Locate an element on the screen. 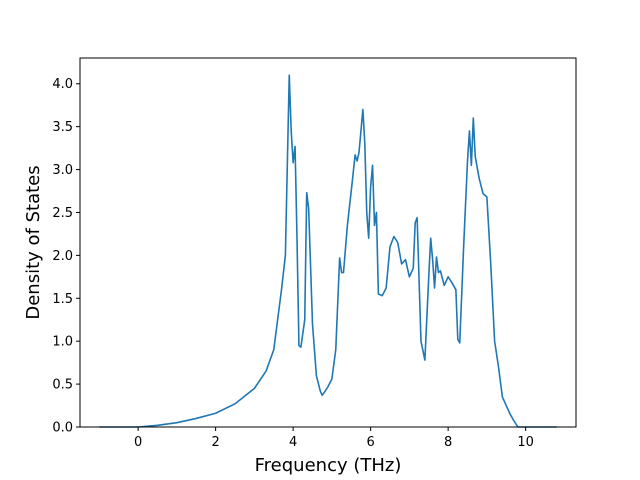 Image resolution: width=640 pixels, height=480 pixels. y-tick-label: 0.0 is located at coordinates (62, 428).